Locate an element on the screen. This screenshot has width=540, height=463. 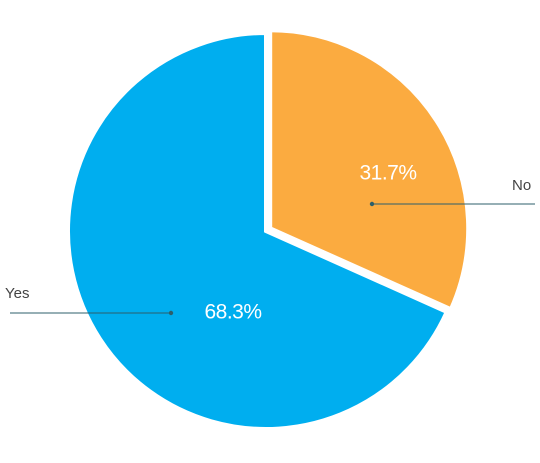
category-label: Yes is located at coordinates (17, 293).